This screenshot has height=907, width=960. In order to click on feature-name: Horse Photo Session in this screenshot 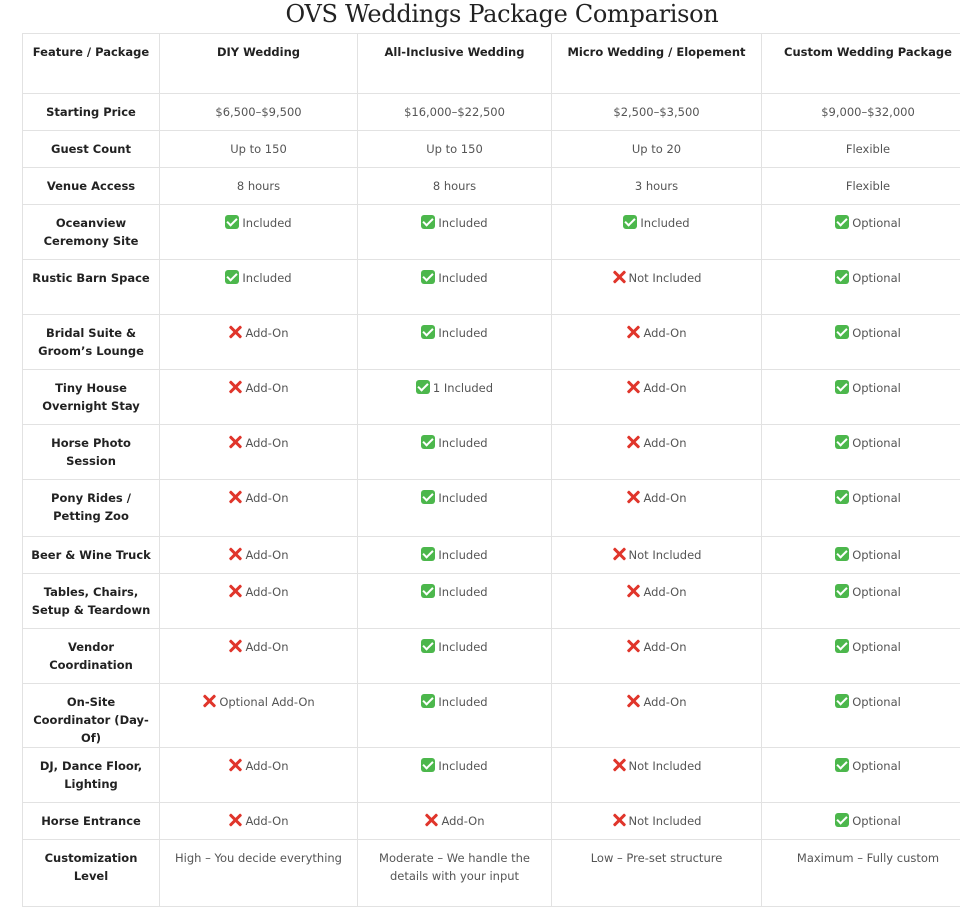, I will do `click(91, 452)`.